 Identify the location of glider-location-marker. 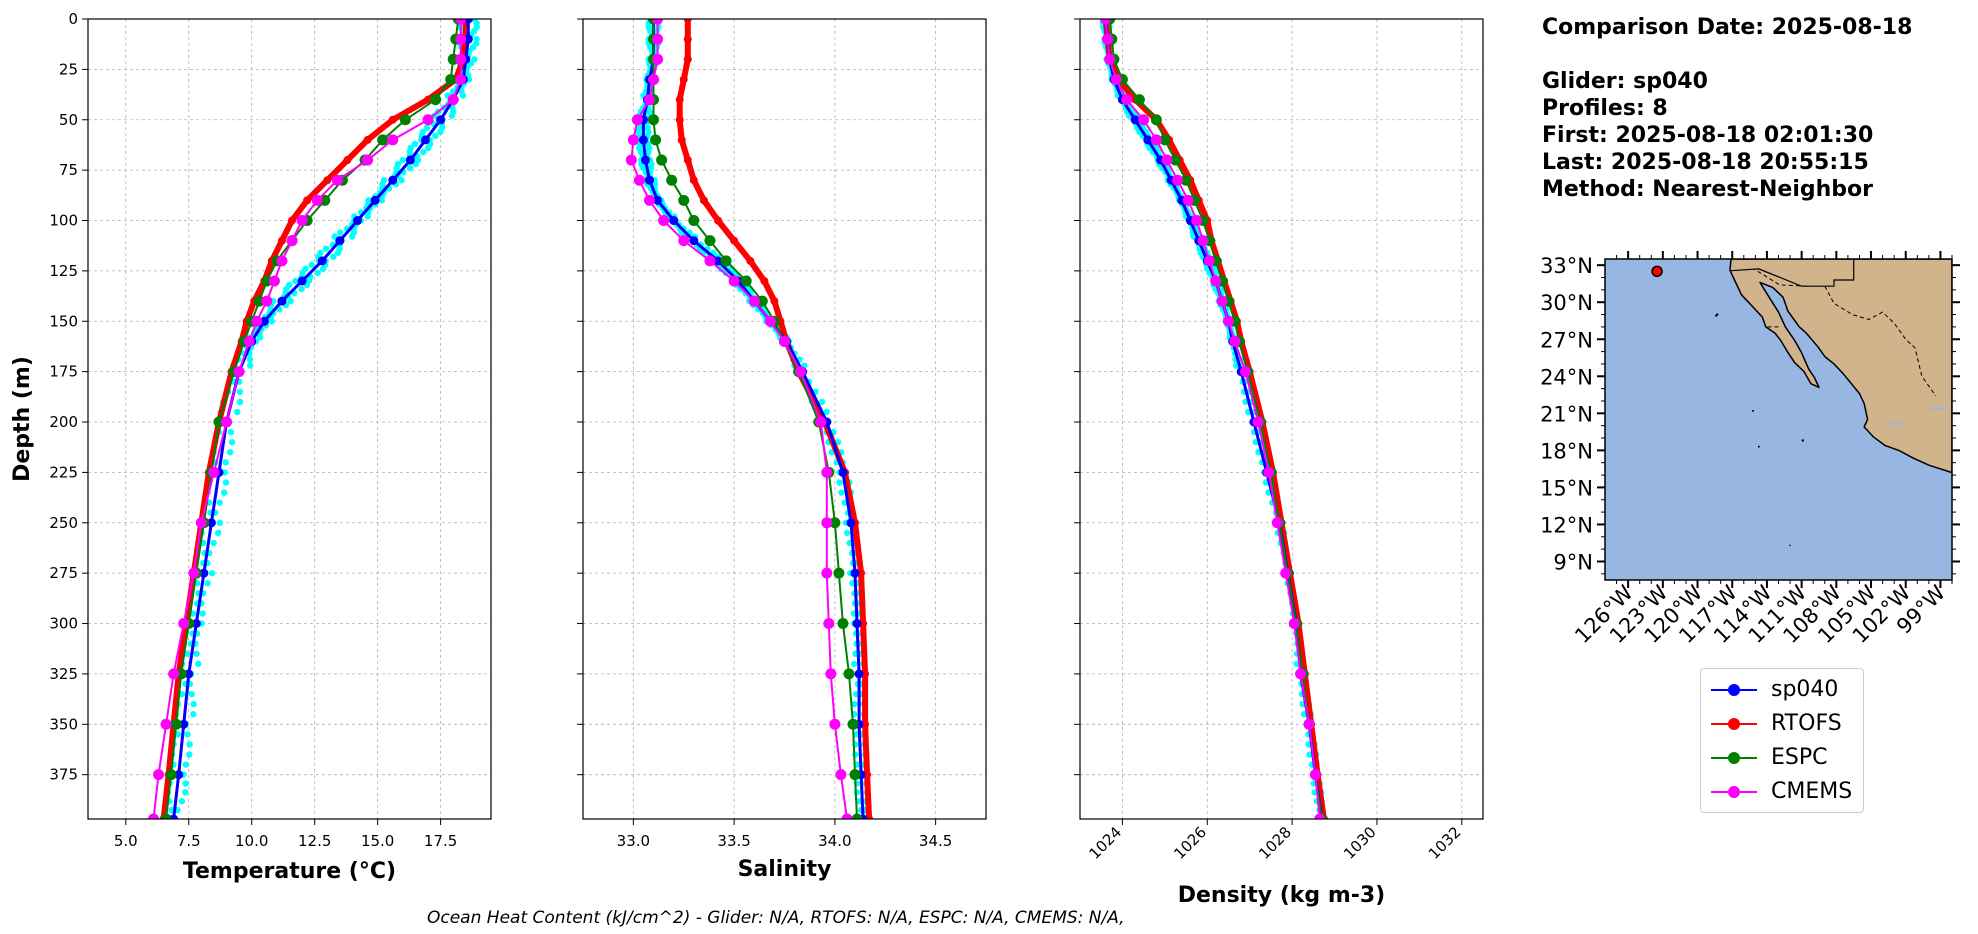
(1657, 271).